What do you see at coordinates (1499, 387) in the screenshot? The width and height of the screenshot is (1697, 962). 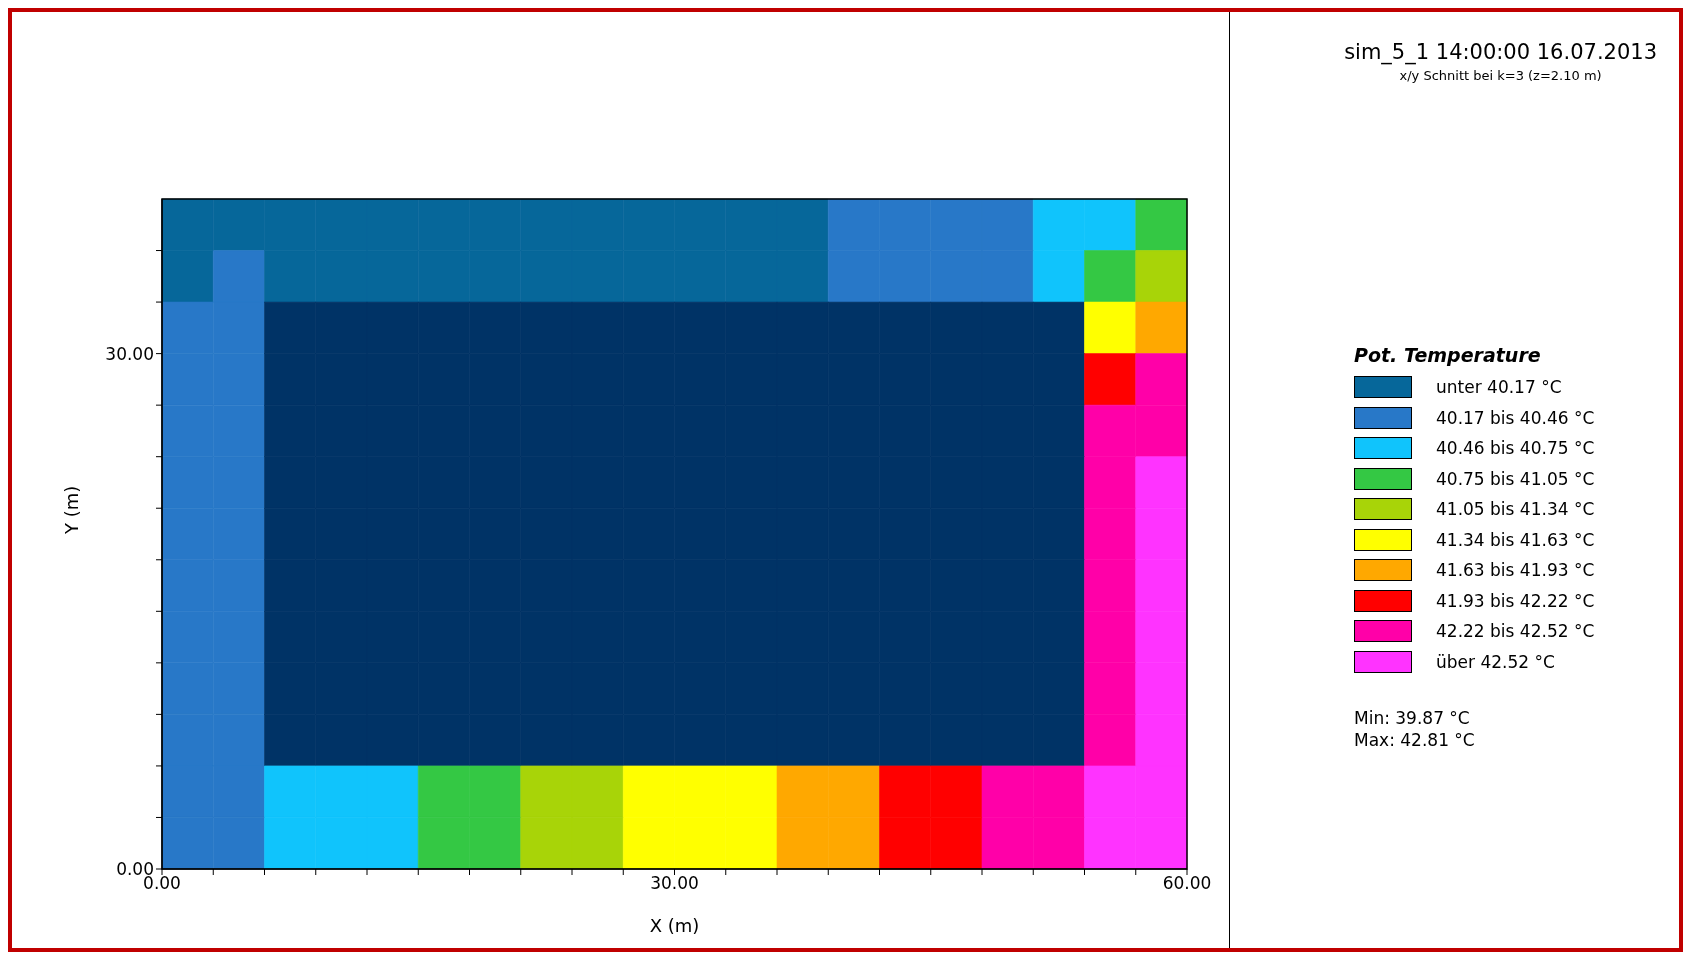 I see `color-bar-label: unter 40.17 °C` at bounding box center [1499, 387].